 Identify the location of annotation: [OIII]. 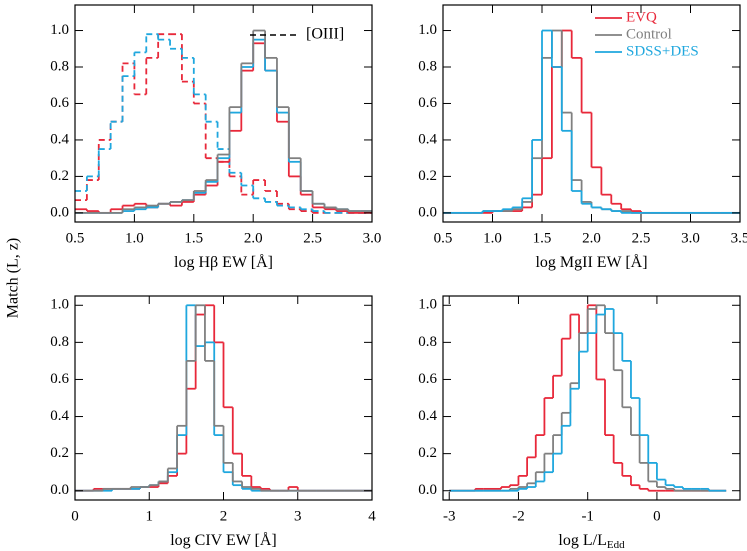
(325, 34).